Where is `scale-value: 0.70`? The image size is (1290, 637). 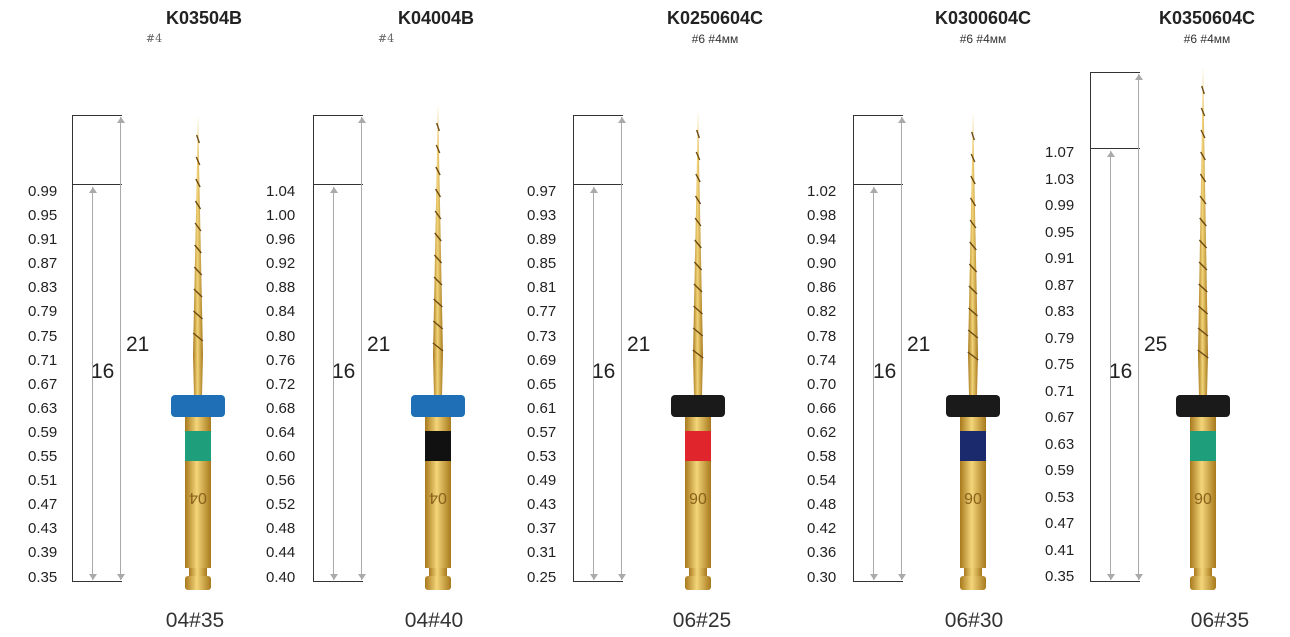 scale-value: 0.70 is located at coordinates (822, 384).